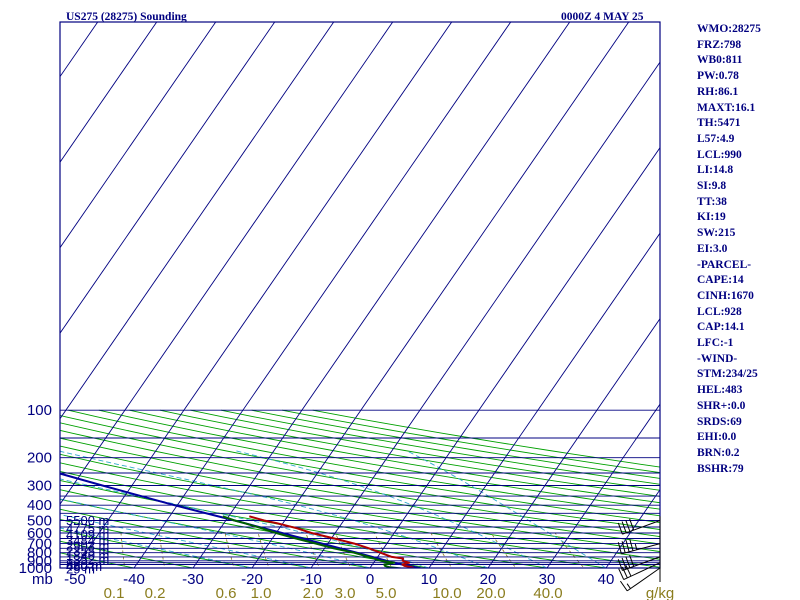 The height and width of the screenshot is (600, 800). What do you see at coordinates (711, 217) in the screenshot?
I see `index-item: KI:19` at bounding box center [711, 217].